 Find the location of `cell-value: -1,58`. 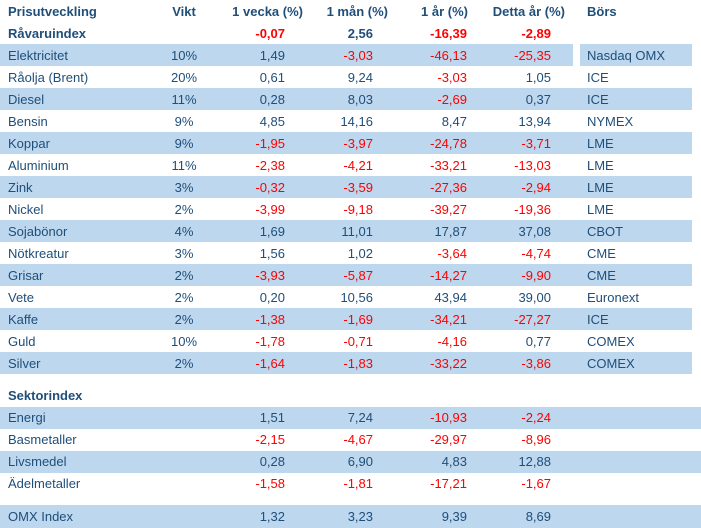

cell-value: -1,58 is located at coordinates (270, 483).